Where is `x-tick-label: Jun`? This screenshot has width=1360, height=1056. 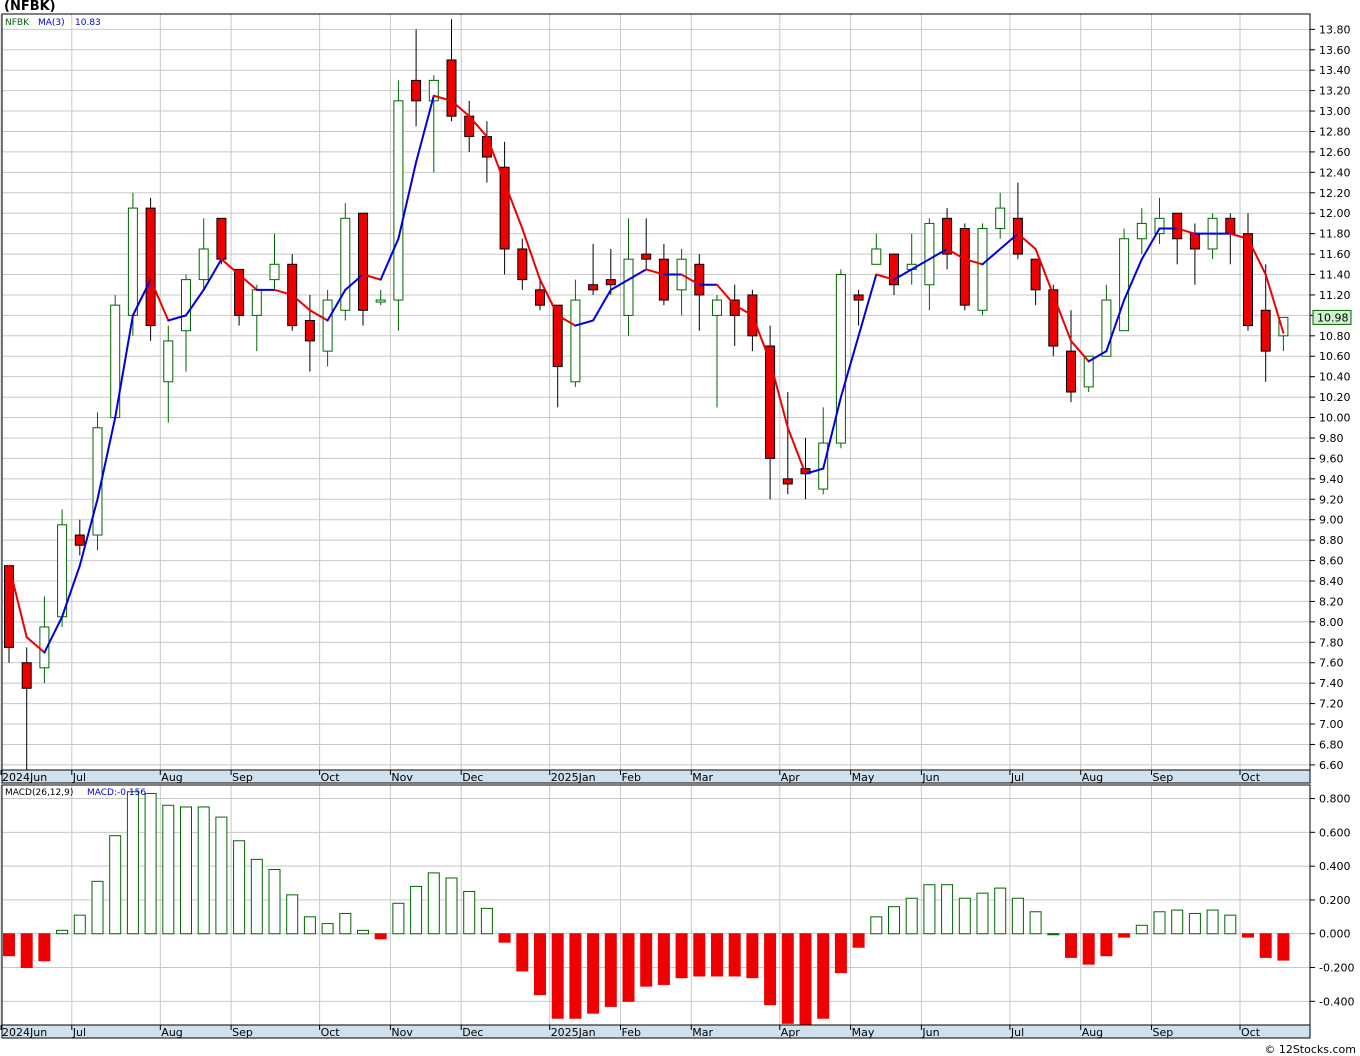
x-tick-label: Jun is located at coordinates (930, 777).